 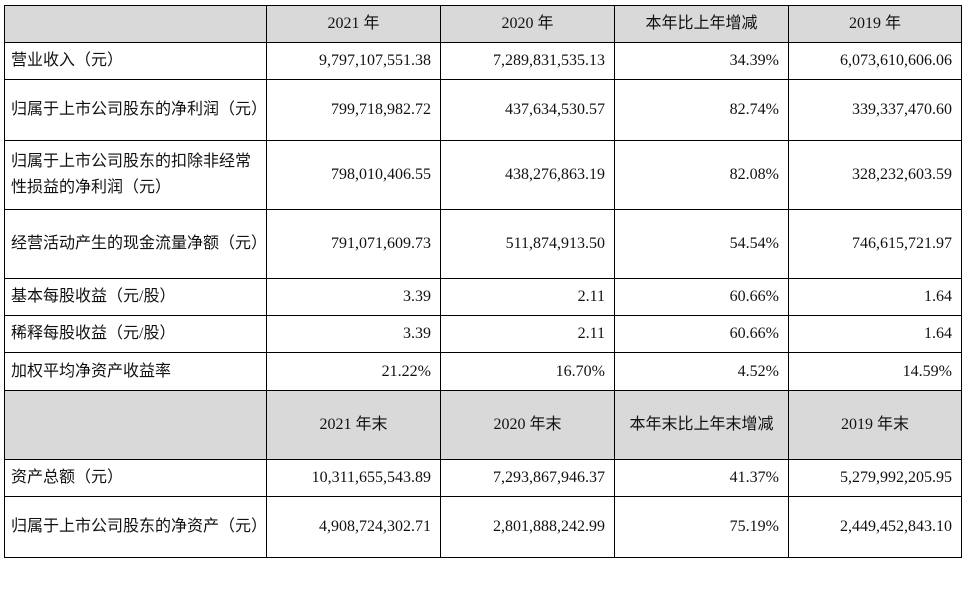 What do you see at coordinates (135, 334) in the screenshot?
I see `row-label: 稀释每股收益（元/股）` at bounding box center [135, 334].